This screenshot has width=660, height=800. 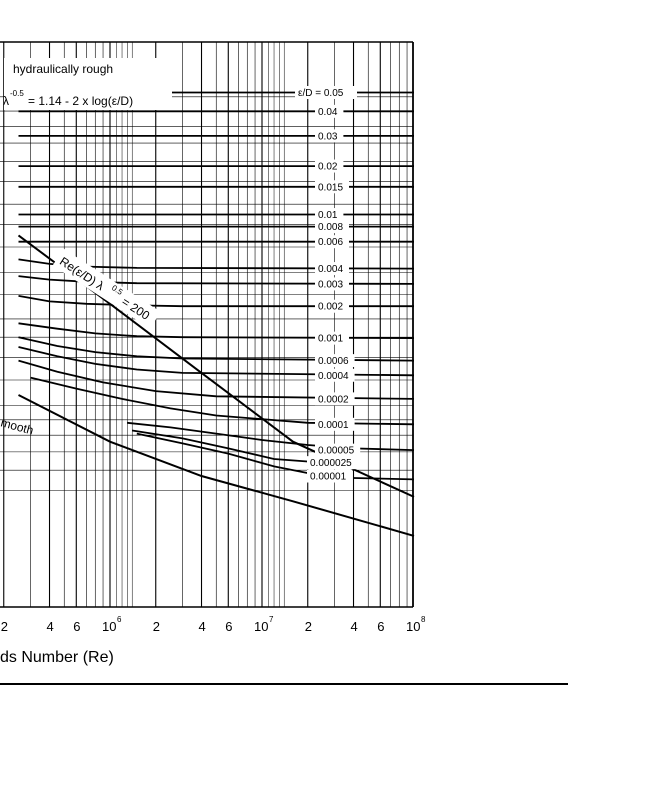 I want to click on roughness-label: 0.0002, so click(x=333, y=399).